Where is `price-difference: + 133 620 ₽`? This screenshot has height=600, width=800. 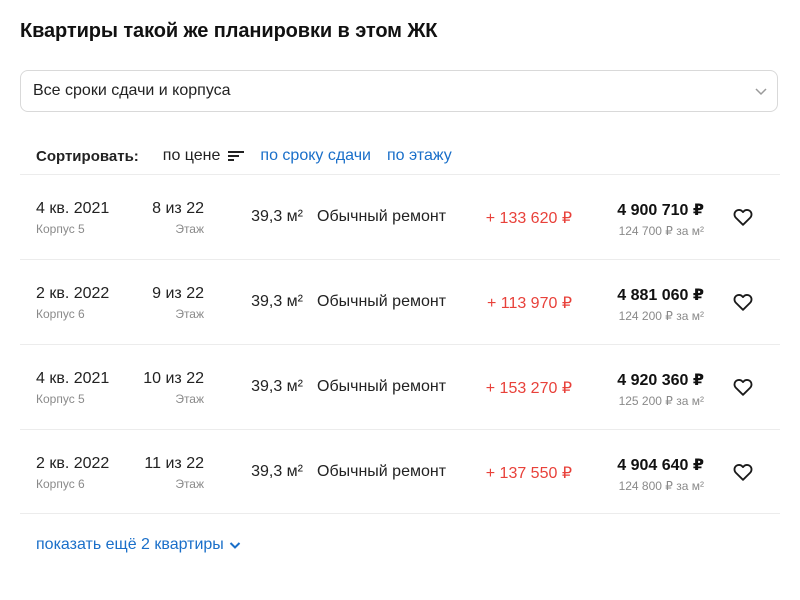 price-difference: + 133 620 ₽ is located at coordinates (528, 218).